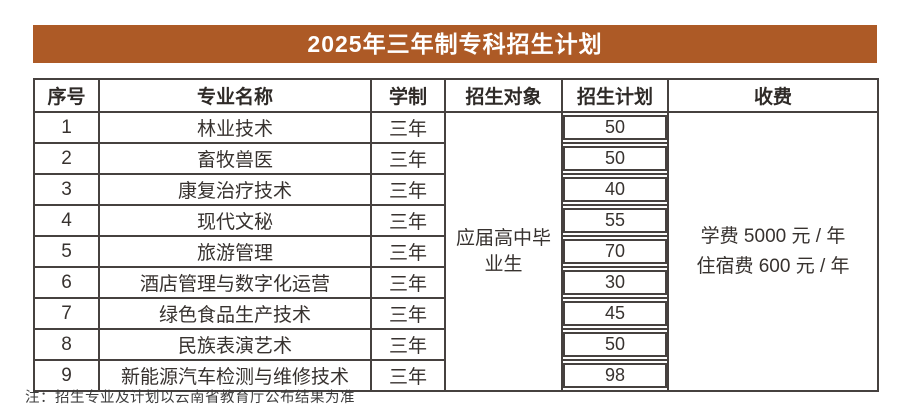 This screenshot has width=908, height=420. I want to click on table-row: 8 民族表演艺术 三年 50, so click(455, 344).